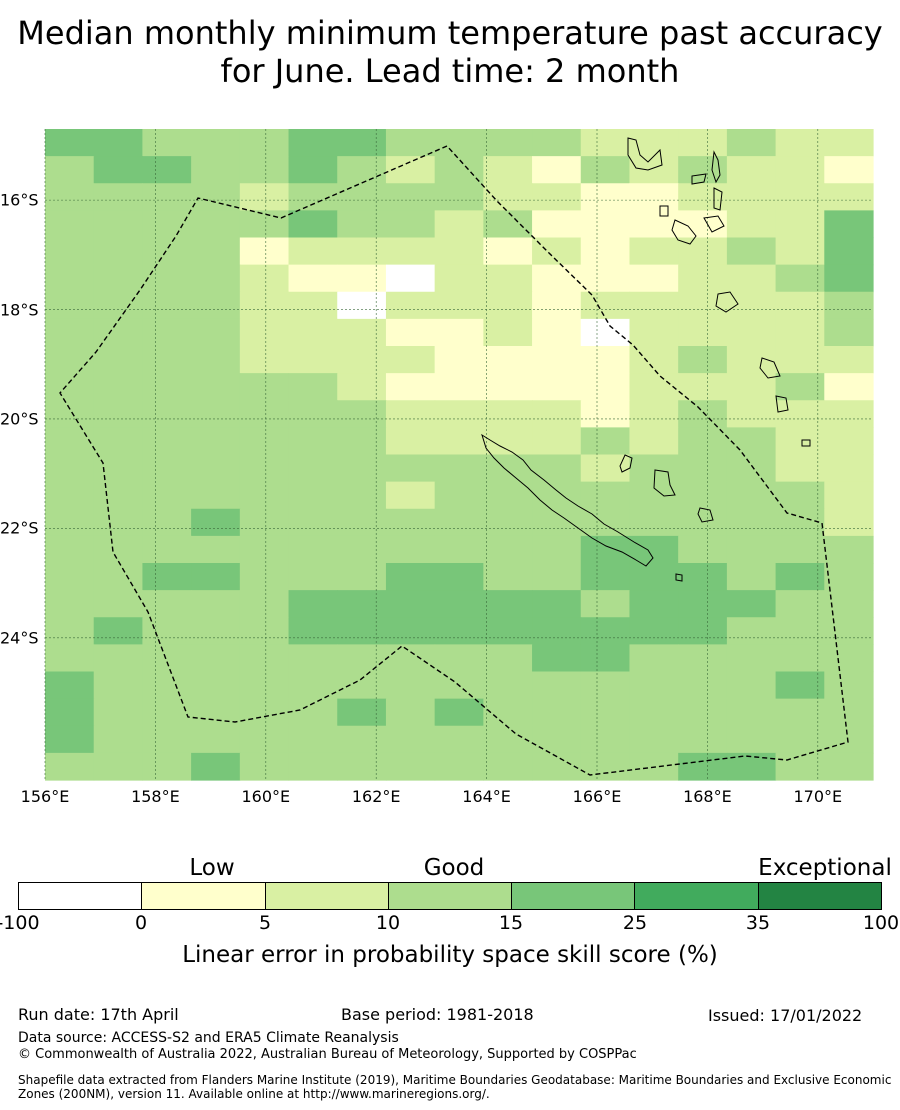 The height and width of the screenshot is (1110, 900). Describe the element at coordinates (437, 1014) in the screenshot. I see `base-period: Base period: 1981-2018` at that location.